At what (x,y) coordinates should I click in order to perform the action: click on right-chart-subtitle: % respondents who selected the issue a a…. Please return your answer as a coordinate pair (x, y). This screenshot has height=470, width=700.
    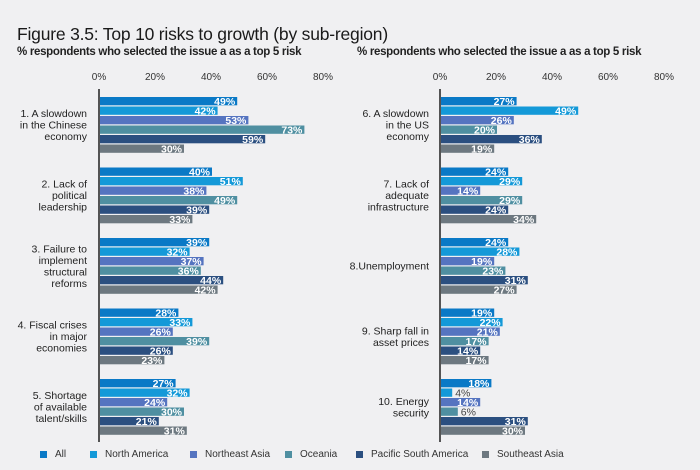
    Looking at the image, I should click on (499, 52).